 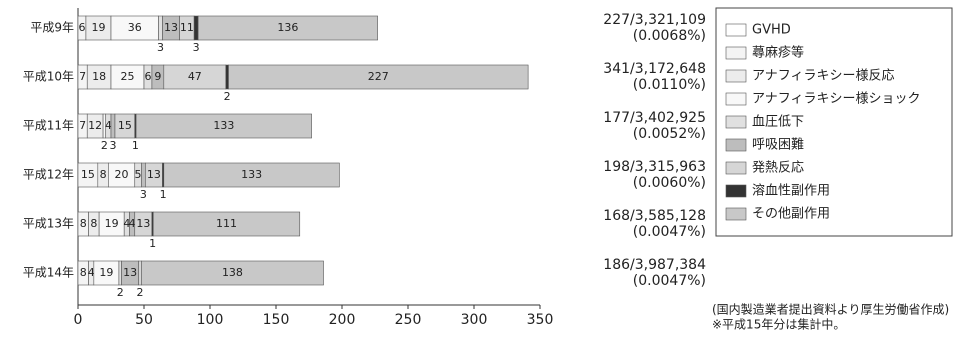 What do you see at coordinates (778, 145) in the screenshot?
I see `legend-label: 呼吸困難` at bounding box center [778, 145].